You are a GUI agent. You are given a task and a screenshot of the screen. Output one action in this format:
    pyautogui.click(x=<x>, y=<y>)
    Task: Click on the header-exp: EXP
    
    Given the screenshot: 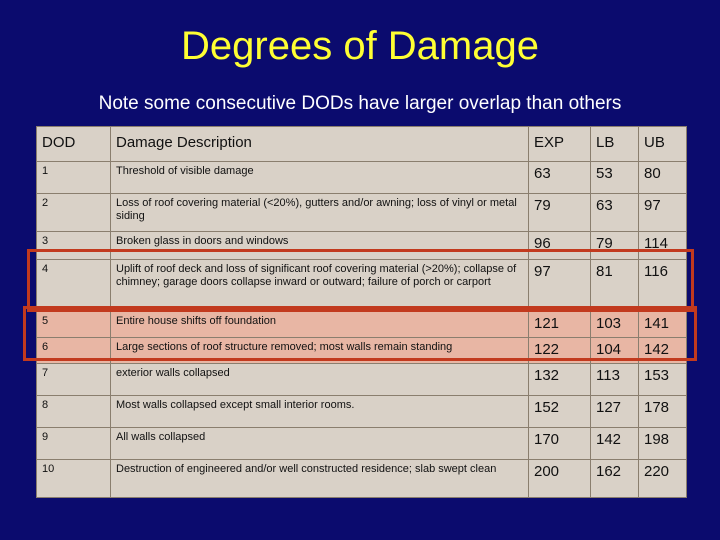 What is the action you would take?
    pyautogui.click(x=559, y=144)
    